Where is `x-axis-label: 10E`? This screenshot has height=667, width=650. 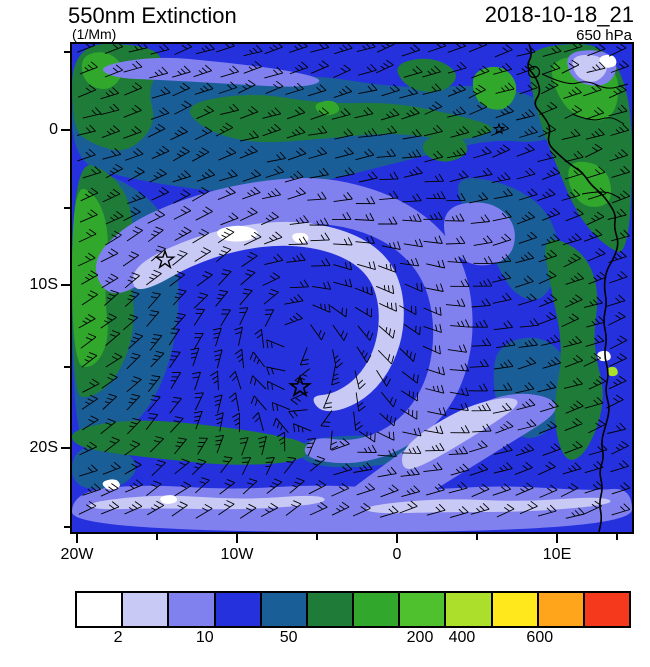
x-axis-label: 10E is located at coordinates (557, 554).